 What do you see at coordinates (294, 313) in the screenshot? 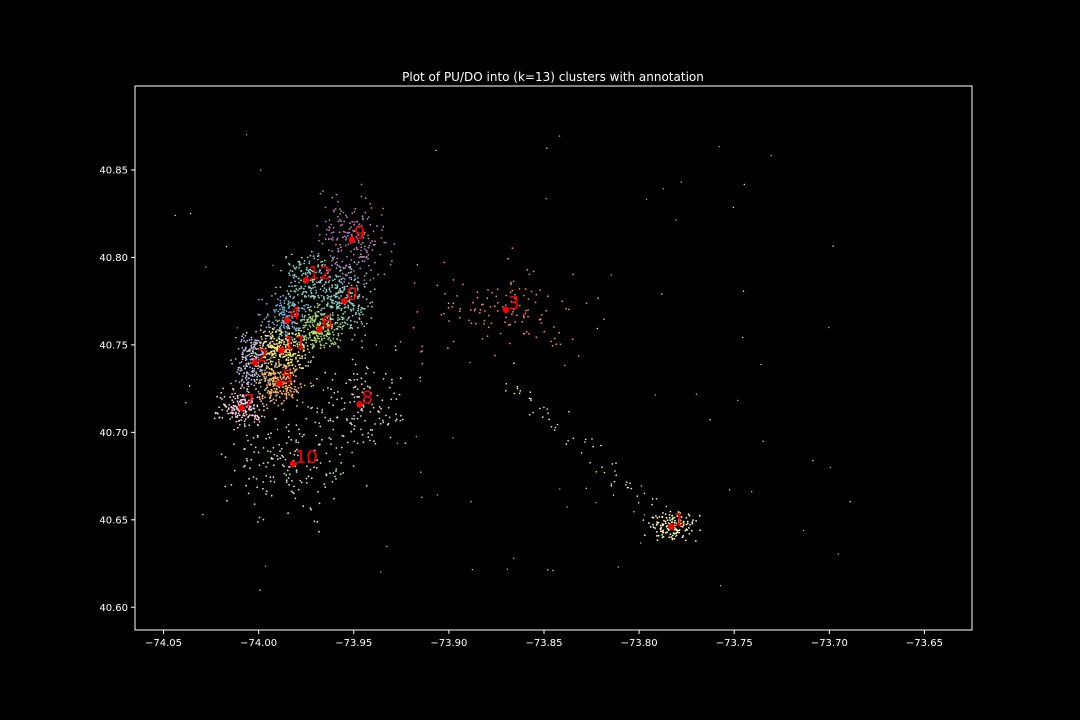
I see `cluster-annotation: 4` at bounding box center [294, 313].